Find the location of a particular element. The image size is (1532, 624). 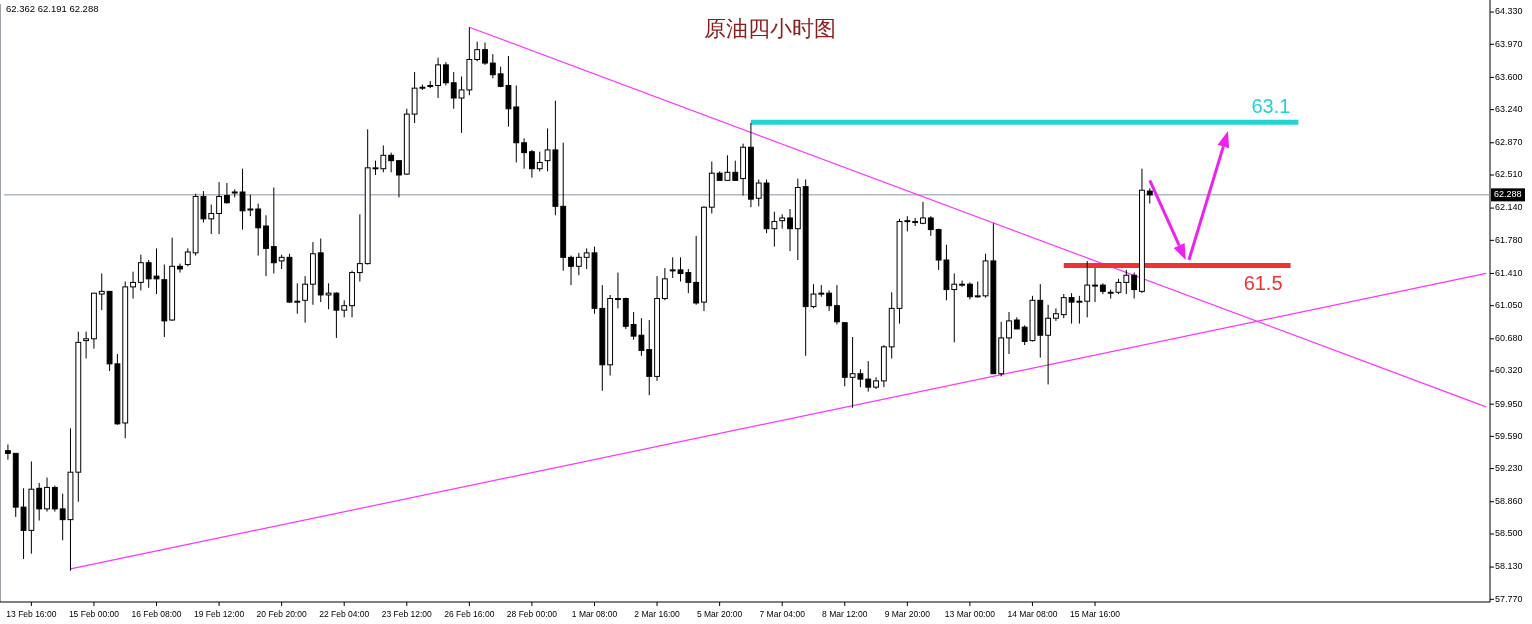

ytick: 59.230 is located at coordinates (1506, 468).